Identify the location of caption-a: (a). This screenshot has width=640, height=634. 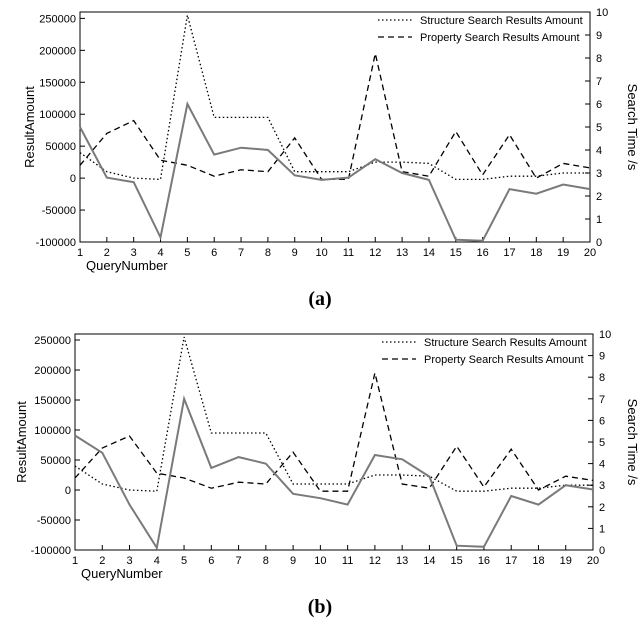
(320, 299).